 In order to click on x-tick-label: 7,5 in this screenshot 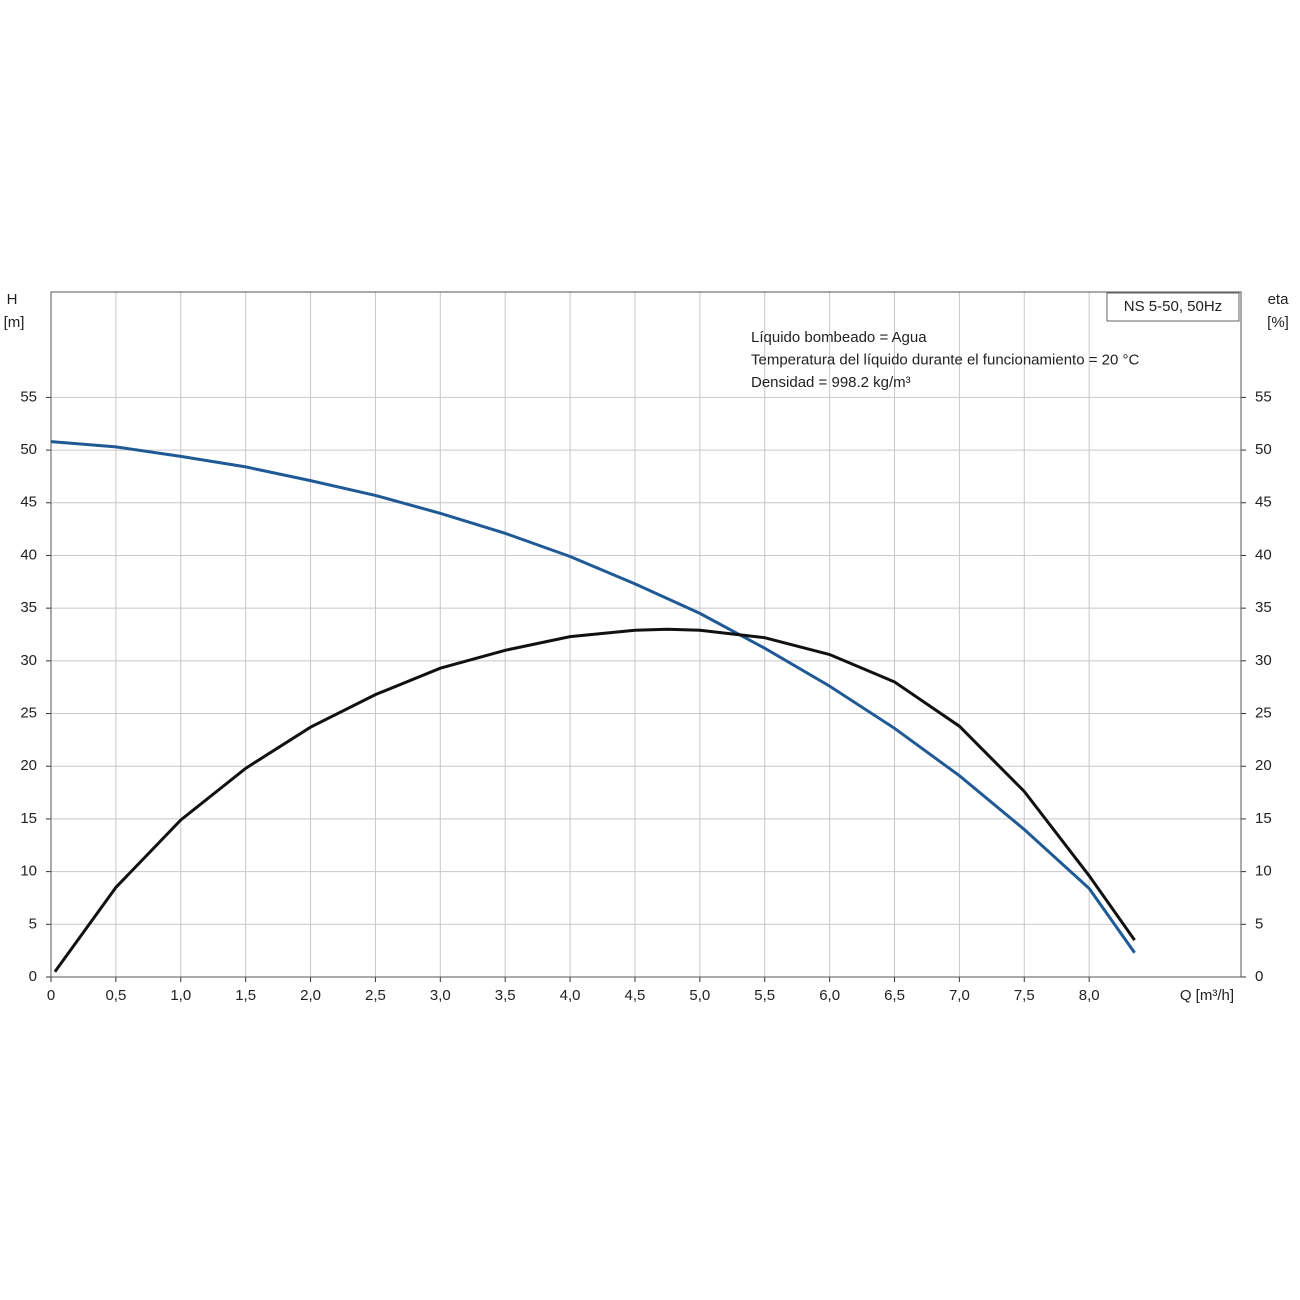, I will do `click(1024, 995)`.